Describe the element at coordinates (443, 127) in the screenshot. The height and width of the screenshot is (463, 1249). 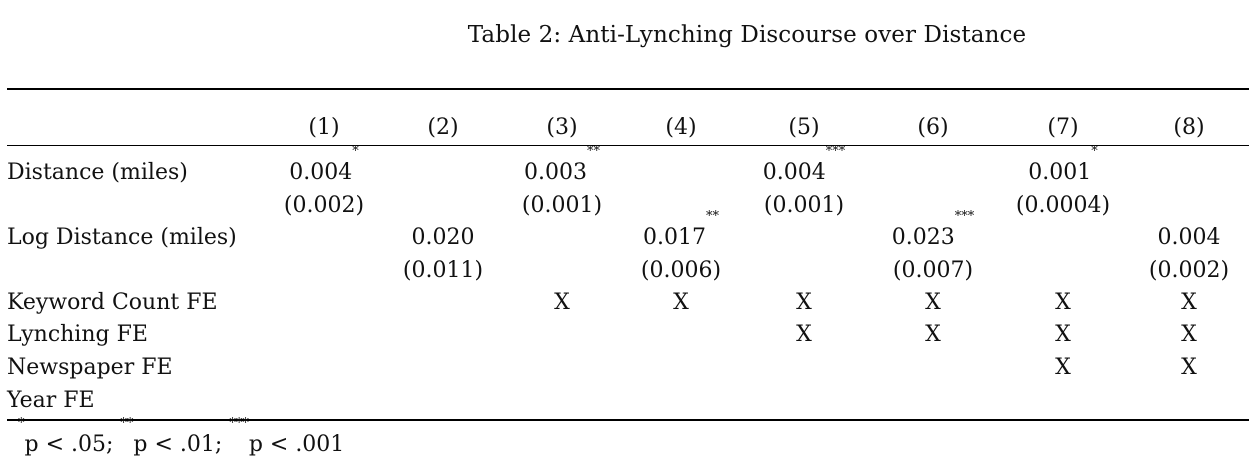
I see `column-header-2: (2)` at that location.